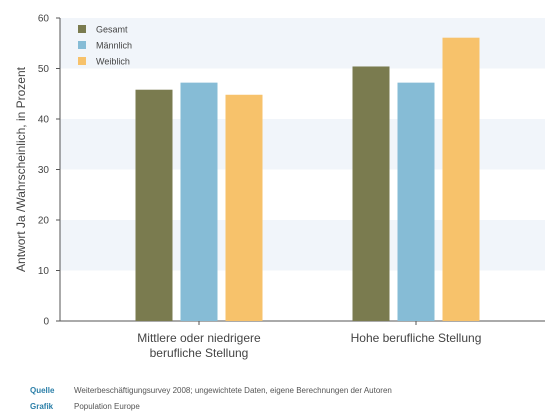  I want to click on y-axis-label: Antwort Ja /Wahrscheinlich, in Prozent, so click(21, 169).